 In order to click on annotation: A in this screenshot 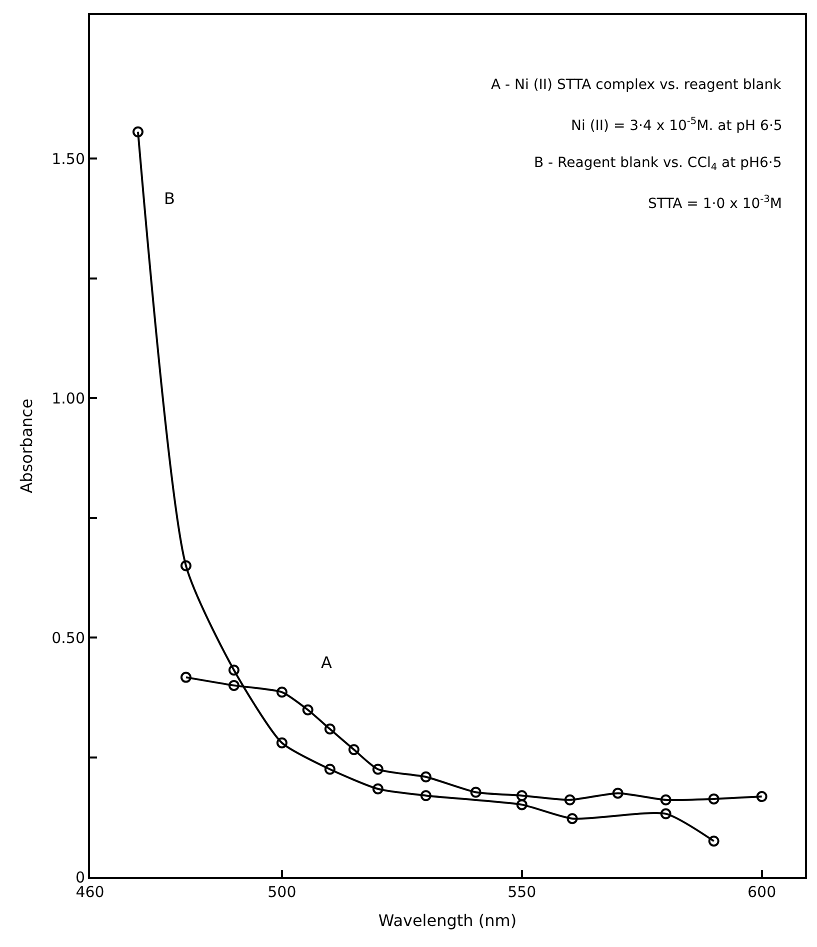, I will do `click(326, 662)`.